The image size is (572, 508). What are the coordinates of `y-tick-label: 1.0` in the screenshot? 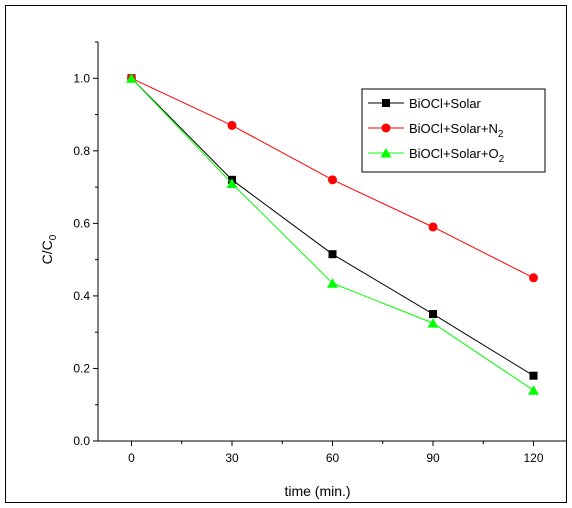 It's located at (81, 78).